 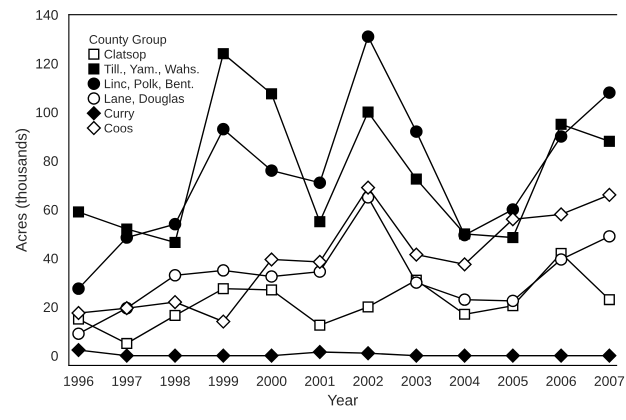 What do you see at coordinates (54, 355) in the screenshot?
I see `y-tick-label: 0` at bounding box center [54, 355].